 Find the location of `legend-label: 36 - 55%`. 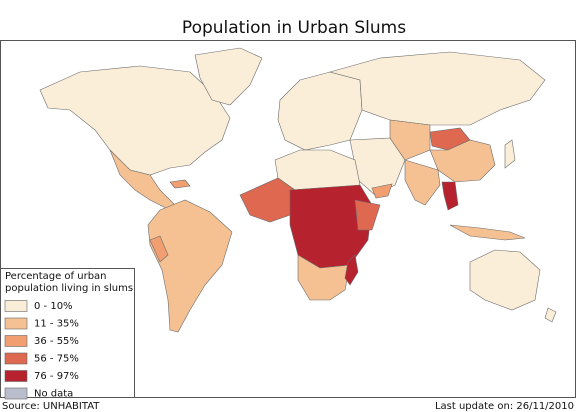

legend-label: 36 - 55% is located at coordinates (56, 341).